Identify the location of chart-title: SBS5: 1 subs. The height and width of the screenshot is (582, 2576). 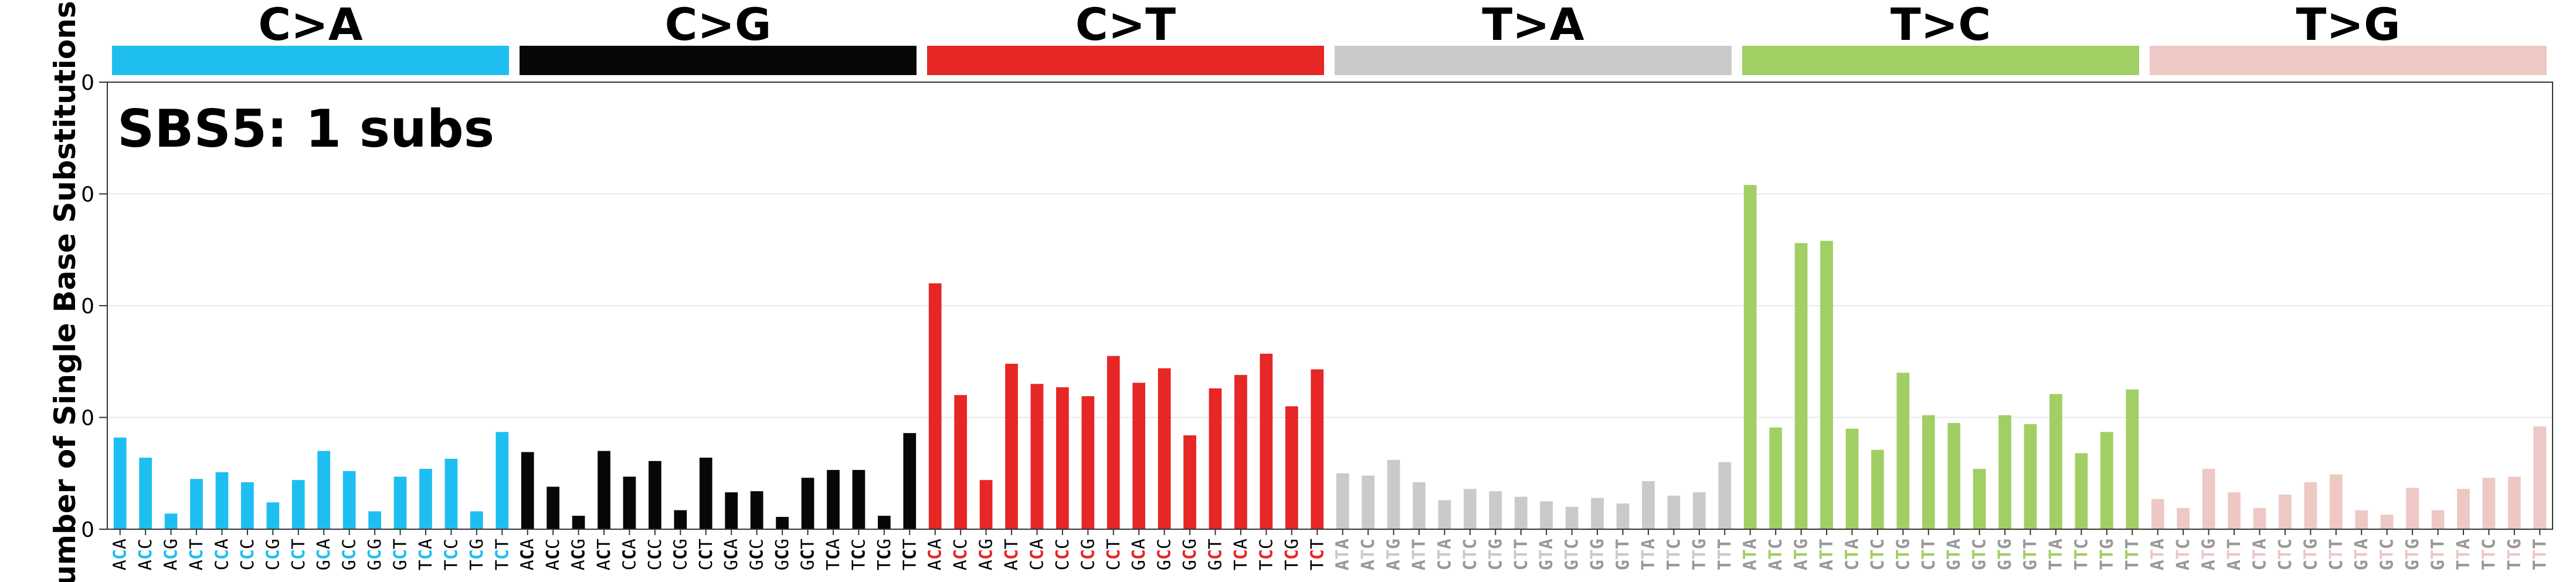
(305, 129).